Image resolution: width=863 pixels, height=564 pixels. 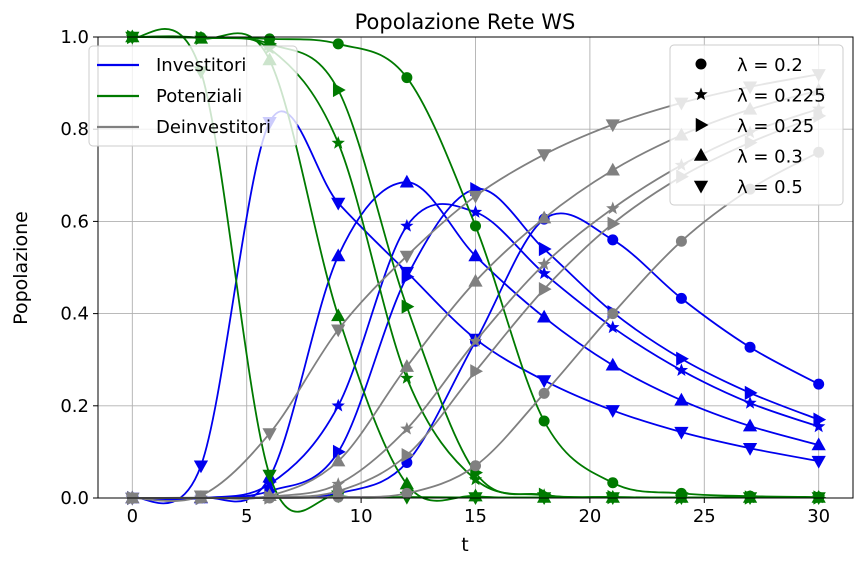 I want to click on legend-label: λ = 0.5, so click(x=770, y=187).